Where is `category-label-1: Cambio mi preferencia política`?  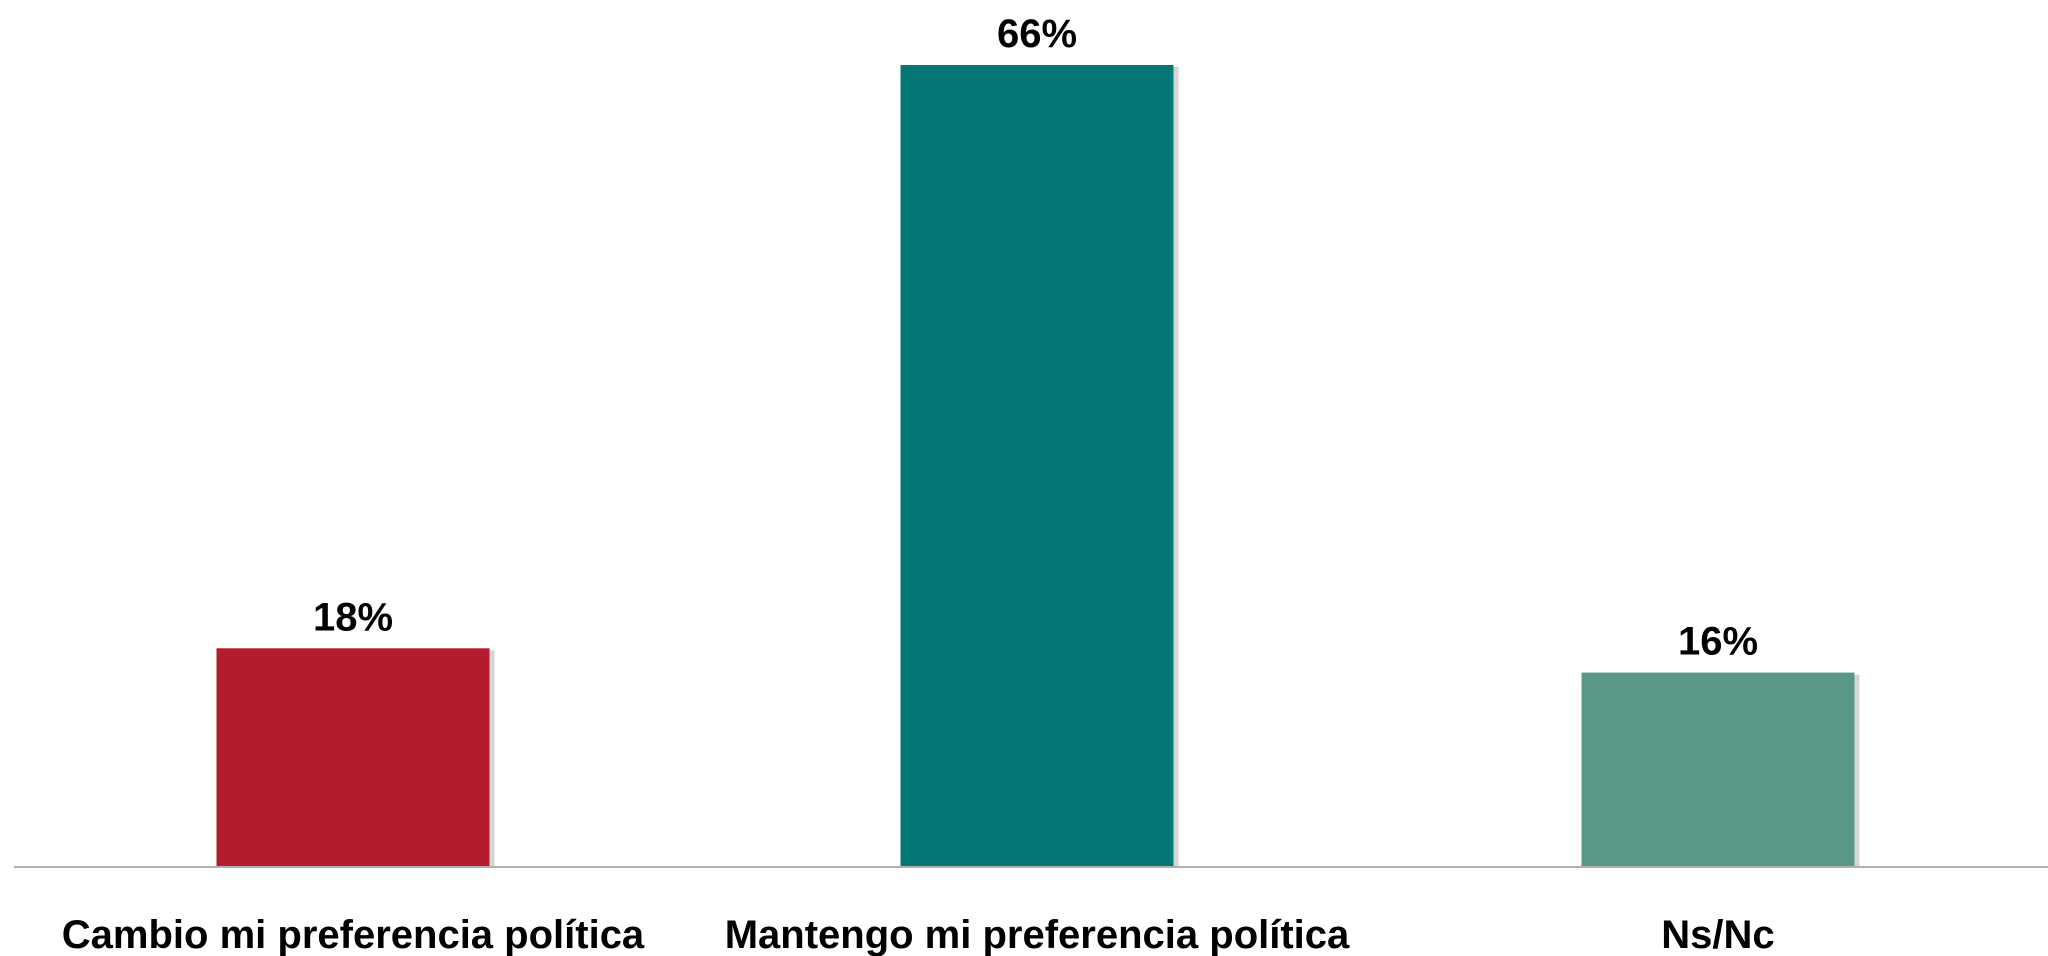 category-label-1: Cambio mi preferencia política is located at coordinates (353, 934).